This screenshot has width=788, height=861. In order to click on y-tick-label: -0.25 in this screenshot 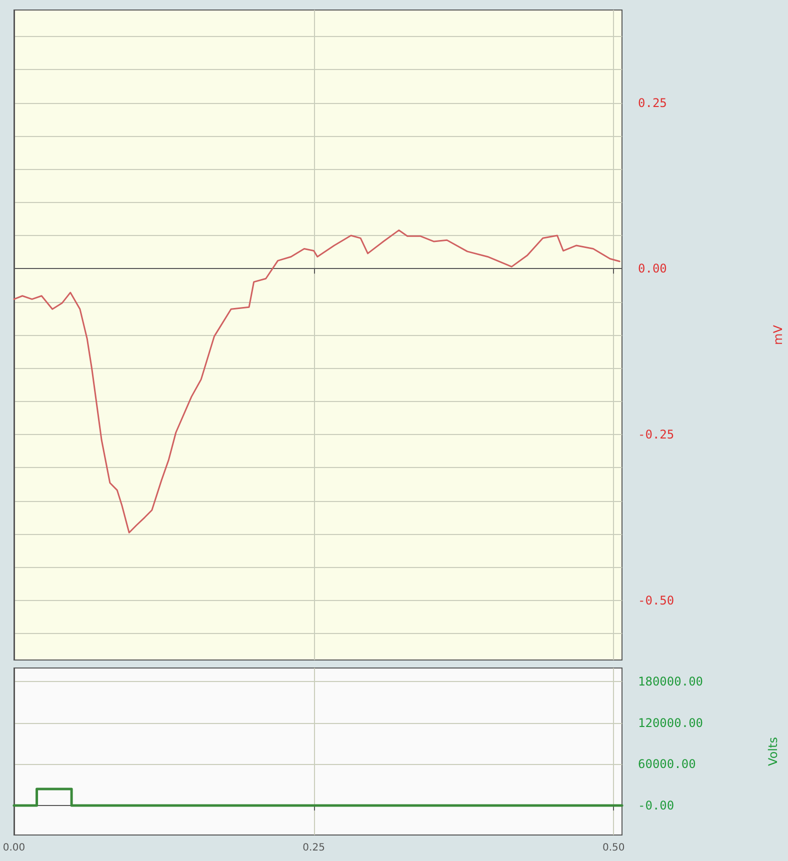, I will do `click(656, 434)`.